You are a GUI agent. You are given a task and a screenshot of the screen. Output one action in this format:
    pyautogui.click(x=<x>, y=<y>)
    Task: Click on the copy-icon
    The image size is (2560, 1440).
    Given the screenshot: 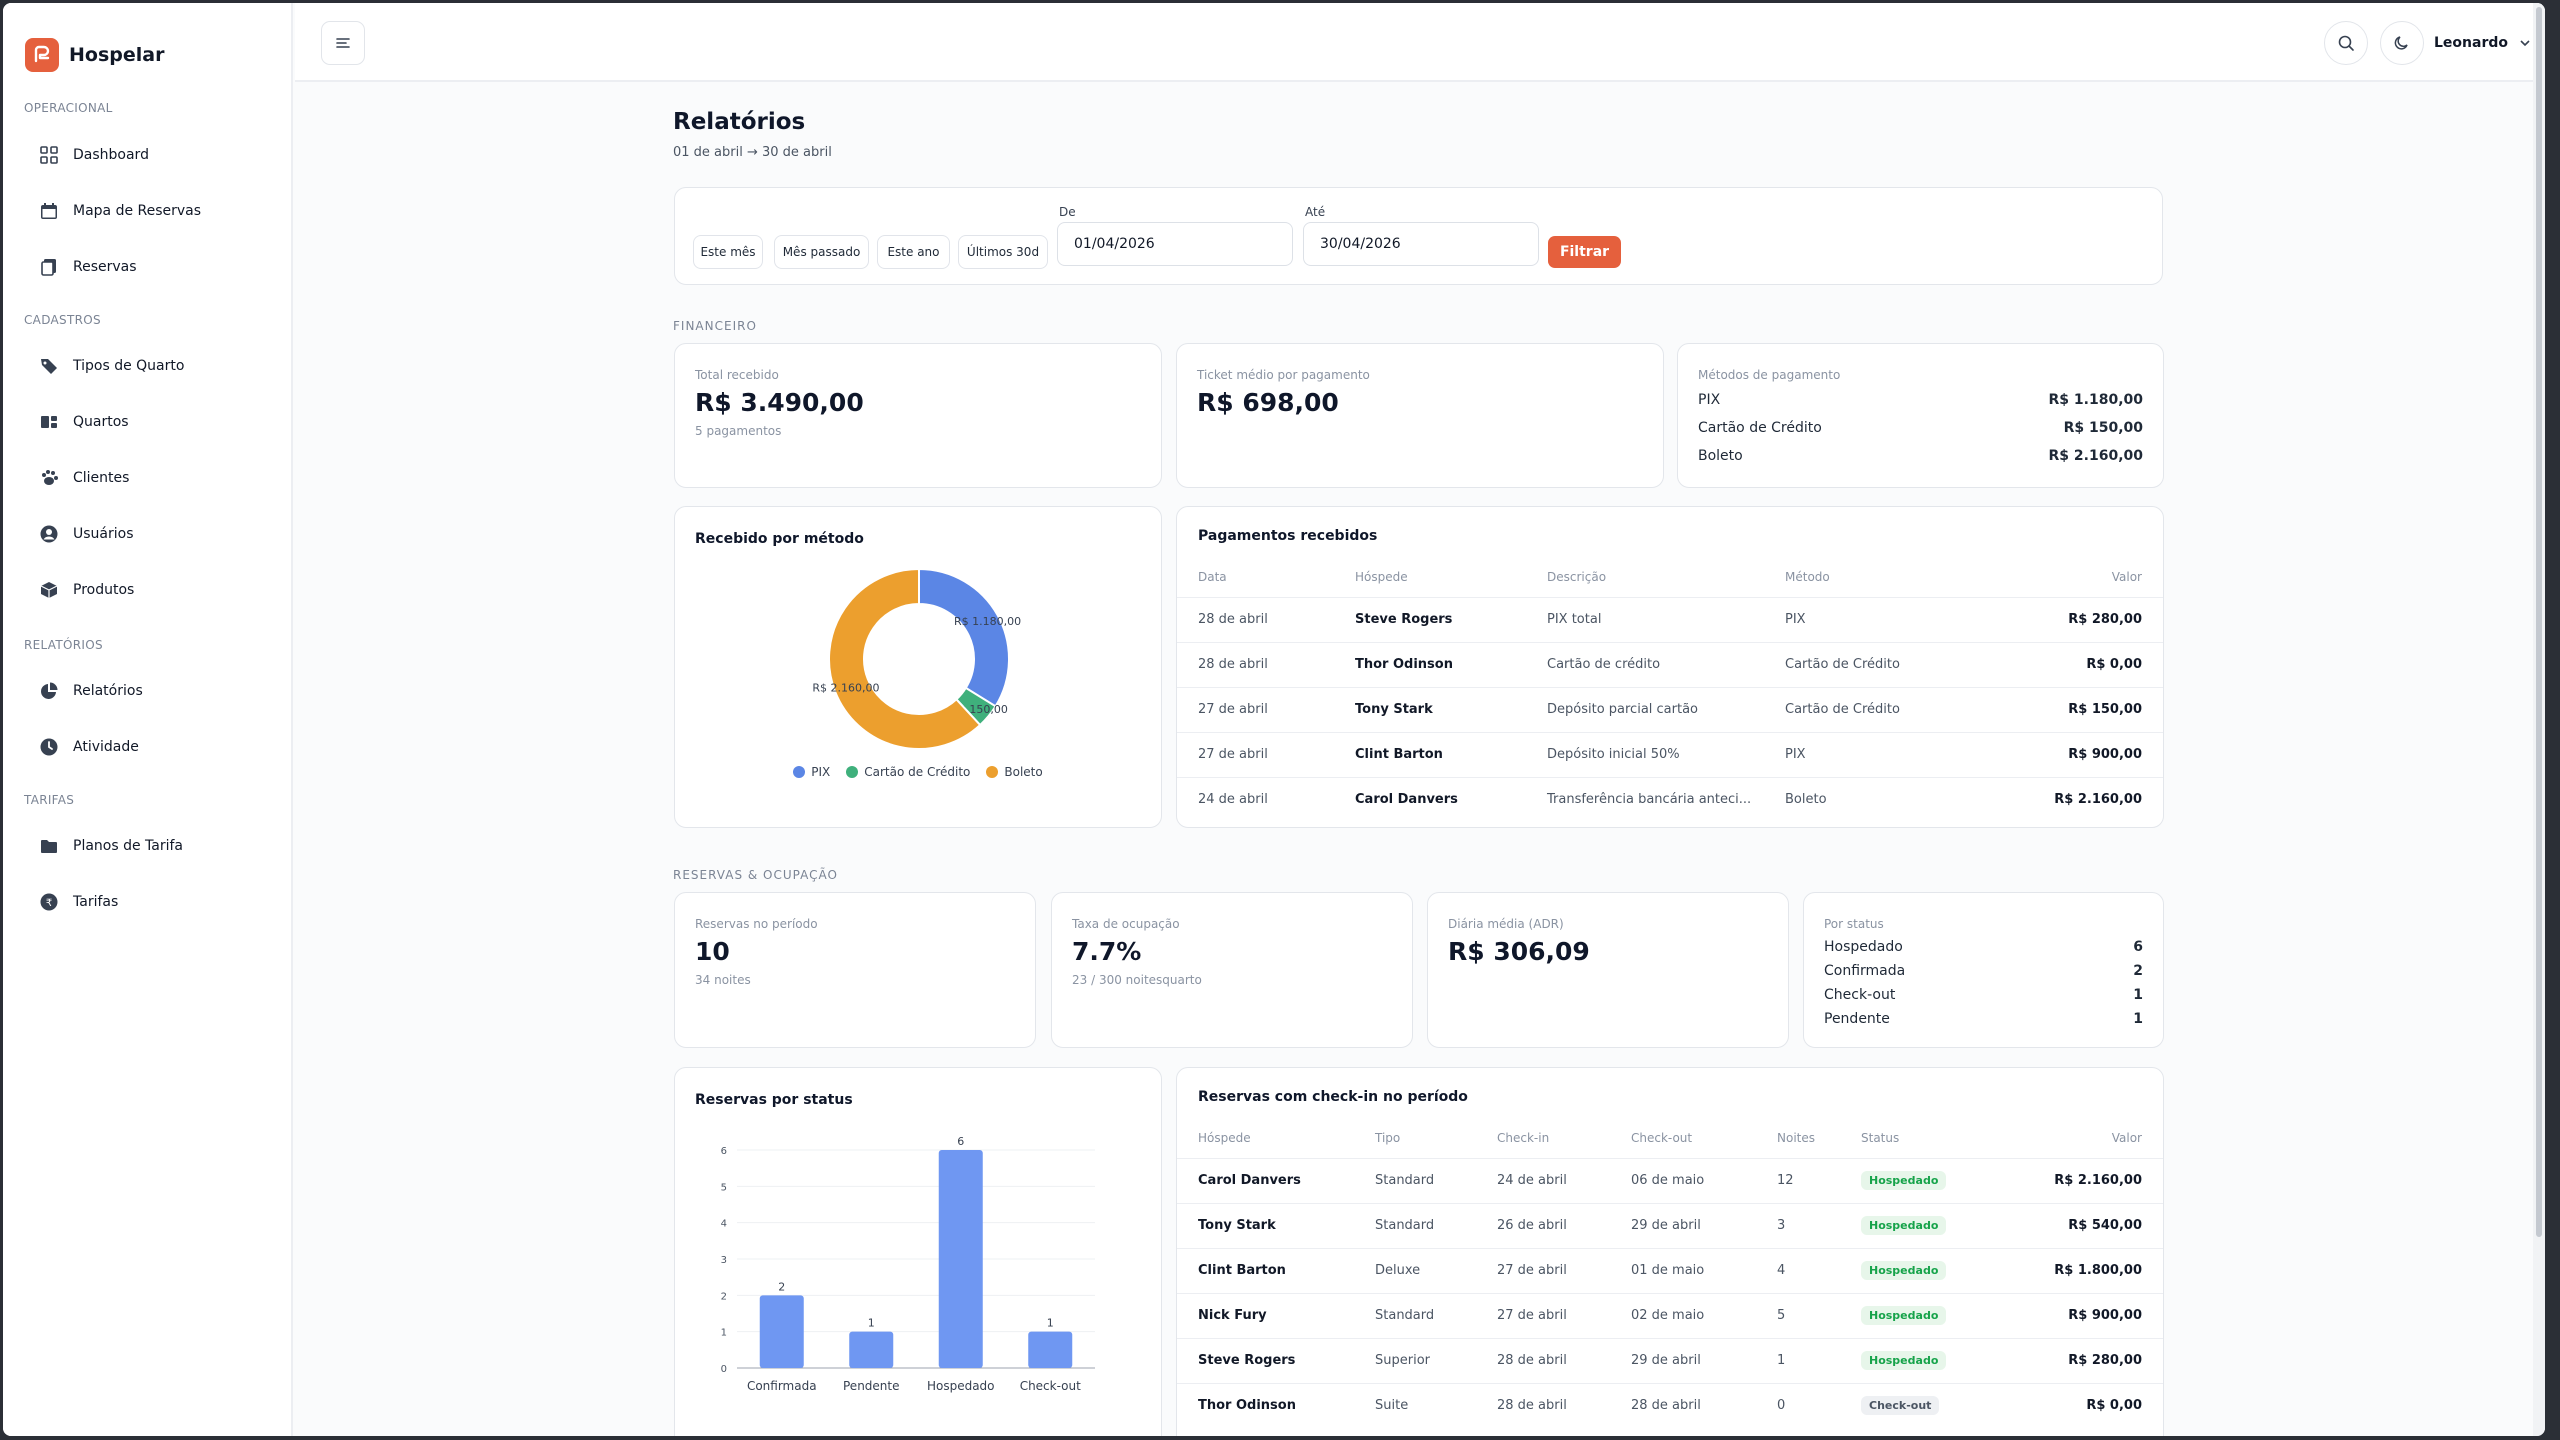 What is the action you would take?
    pyautogui.click(x=48, y=267)
    